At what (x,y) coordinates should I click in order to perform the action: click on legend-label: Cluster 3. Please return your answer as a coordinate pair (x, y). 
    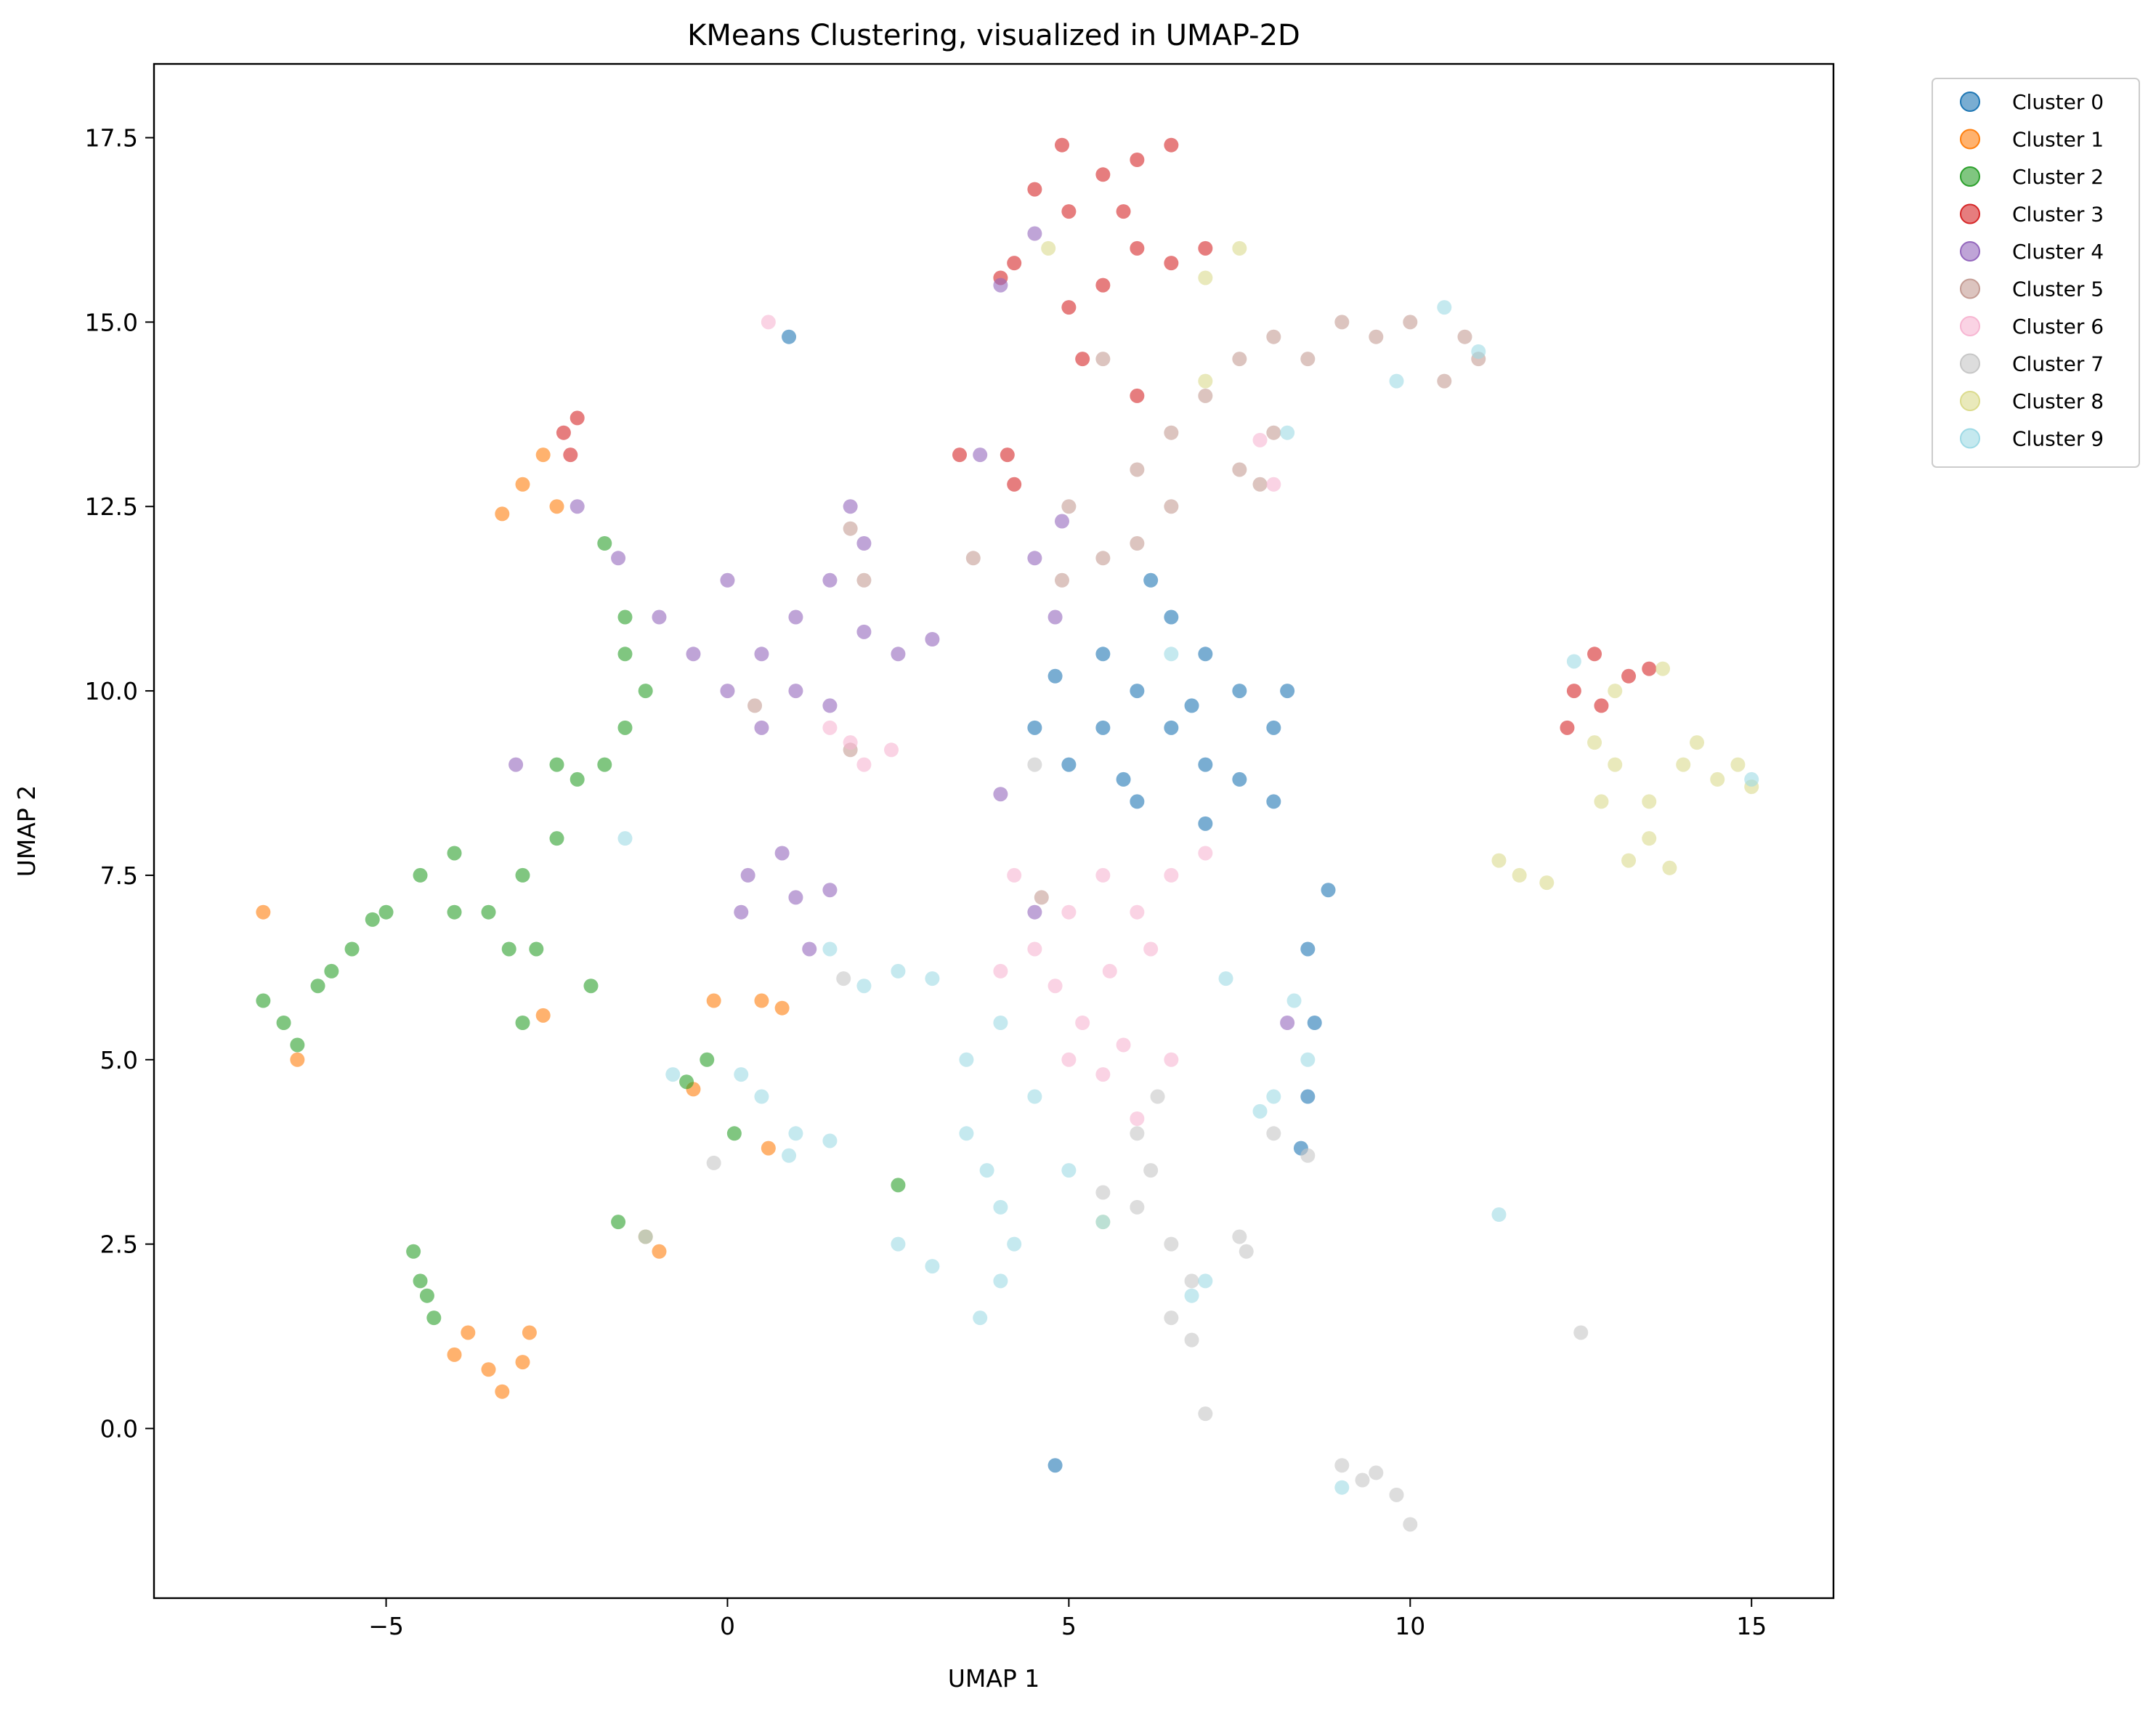
    Looking at the image, I should click on (2058, 215).